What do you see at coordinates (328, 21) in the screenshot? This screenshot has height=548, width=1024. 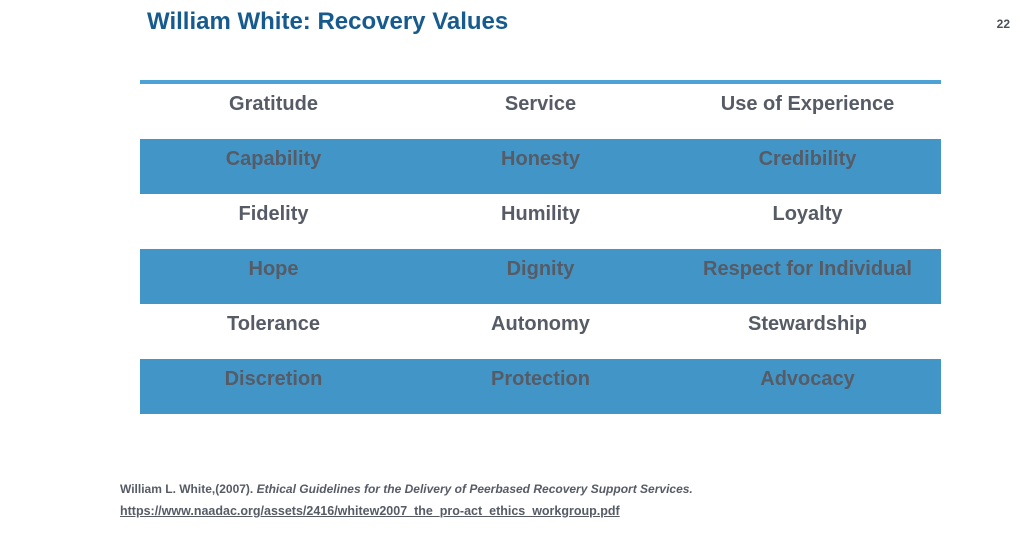 I see `page-title: William White: Recovery Values` at bounding box center [328, 21].